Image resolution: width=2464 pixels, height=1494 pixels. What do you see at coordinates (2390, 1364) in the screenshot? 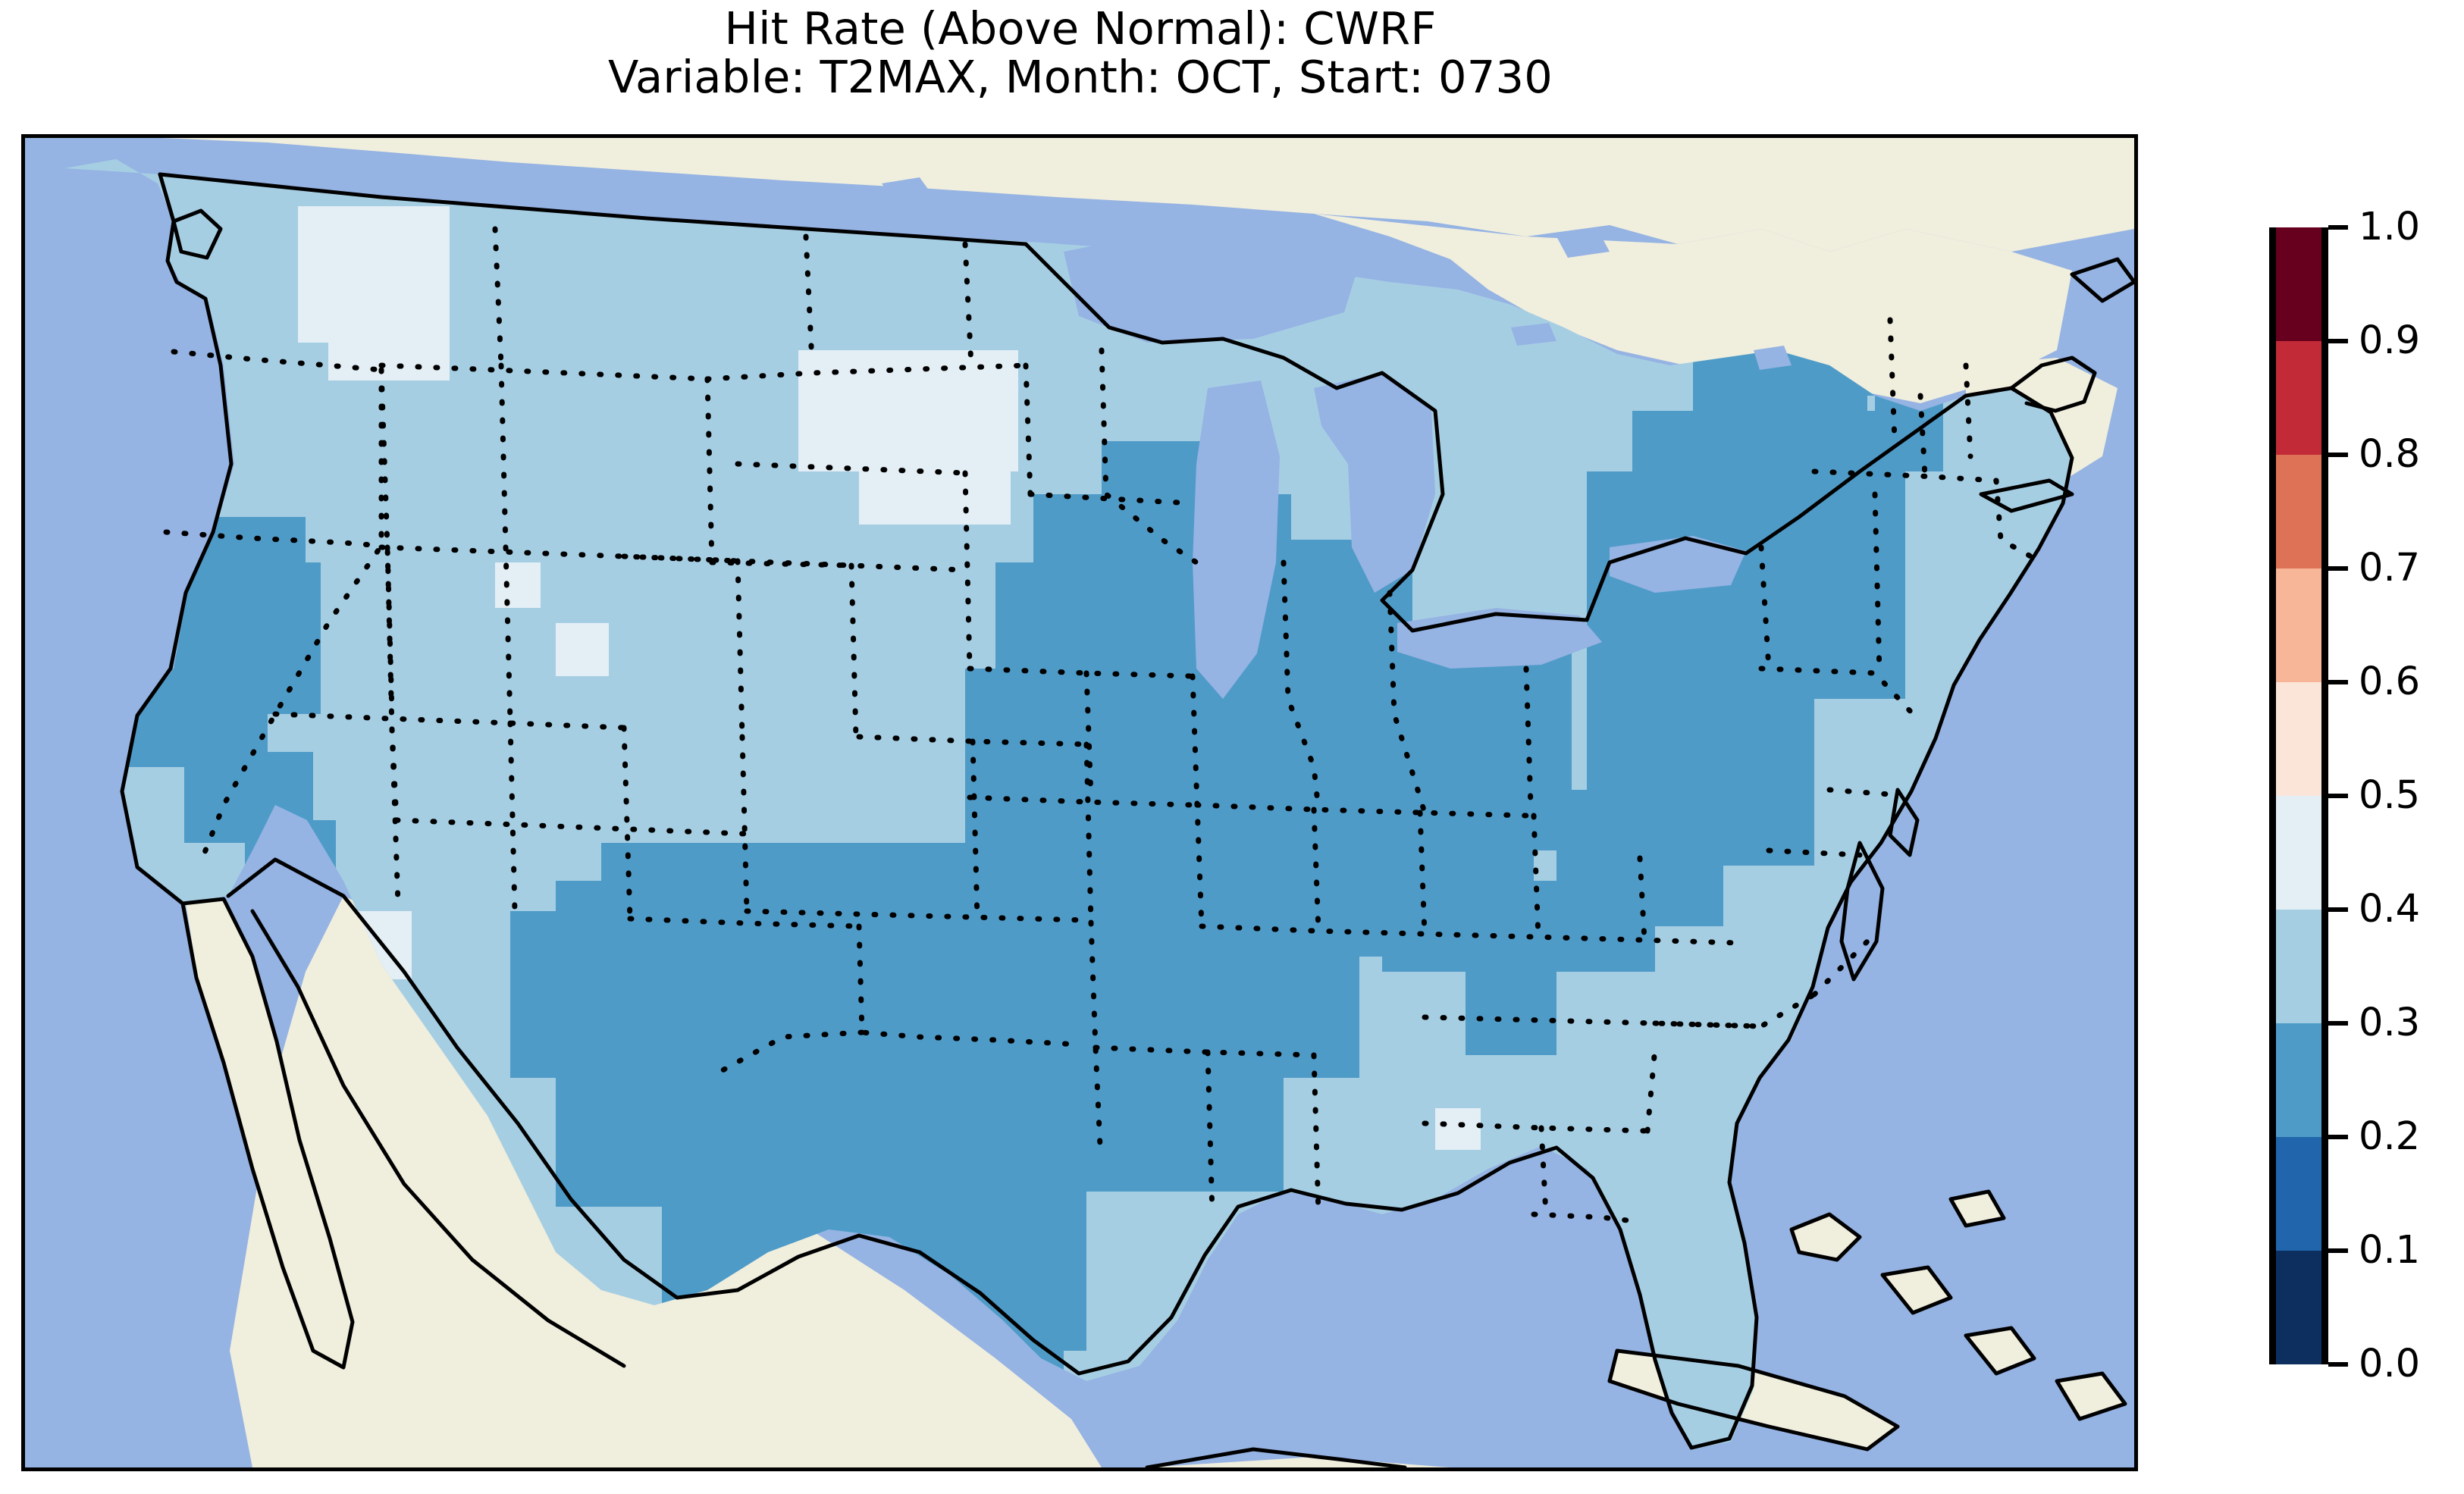
I see `tick-label: 0.0` at bounding box center [2390, 1364].